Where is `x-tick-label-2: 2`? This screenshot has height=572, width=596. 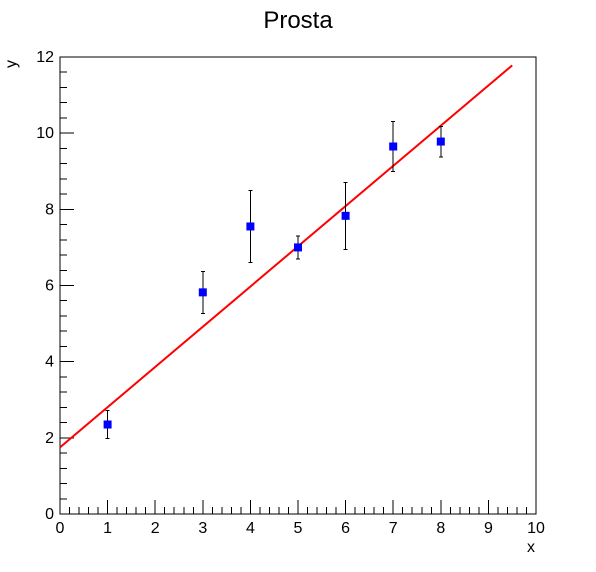 x-tick-label-2: 2 is located at coordinates (155, 528).